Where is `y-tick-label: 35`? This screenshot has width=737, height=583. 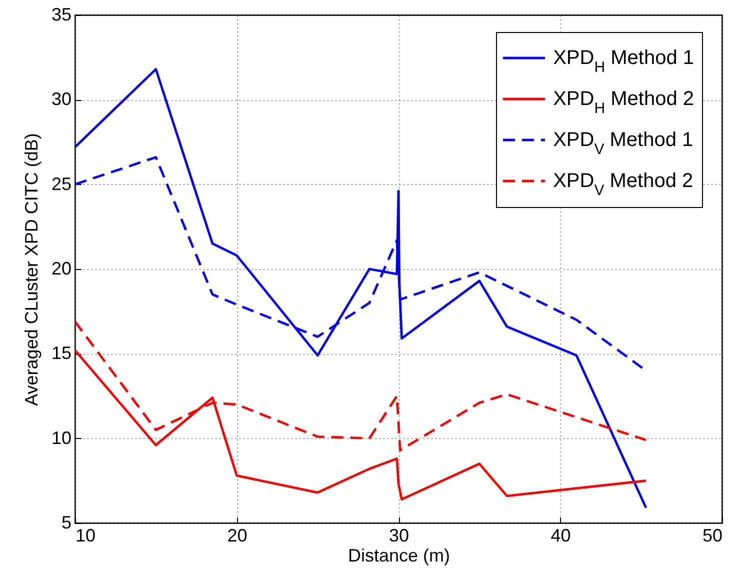 y-tick-label: 35 is located at coordinates (61, 14).